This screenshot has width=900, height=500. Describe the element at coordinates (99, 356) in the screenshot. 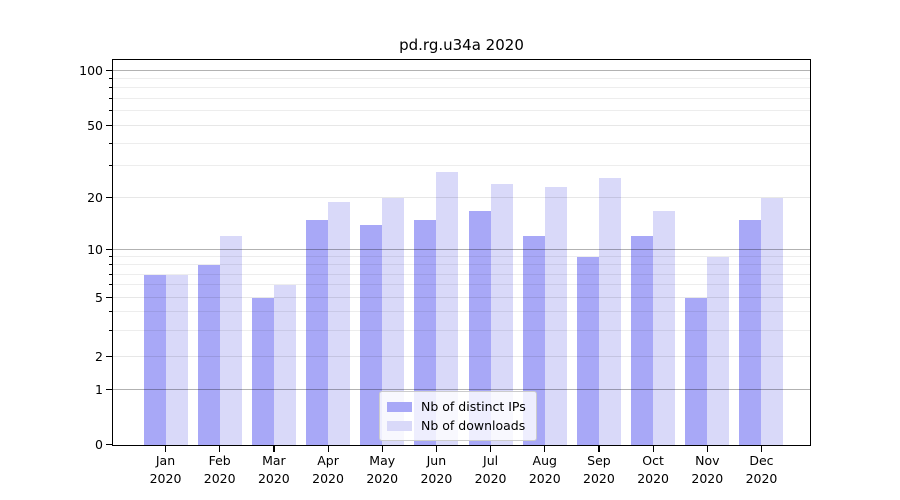

I see `y-tick-label: 2` at that location.